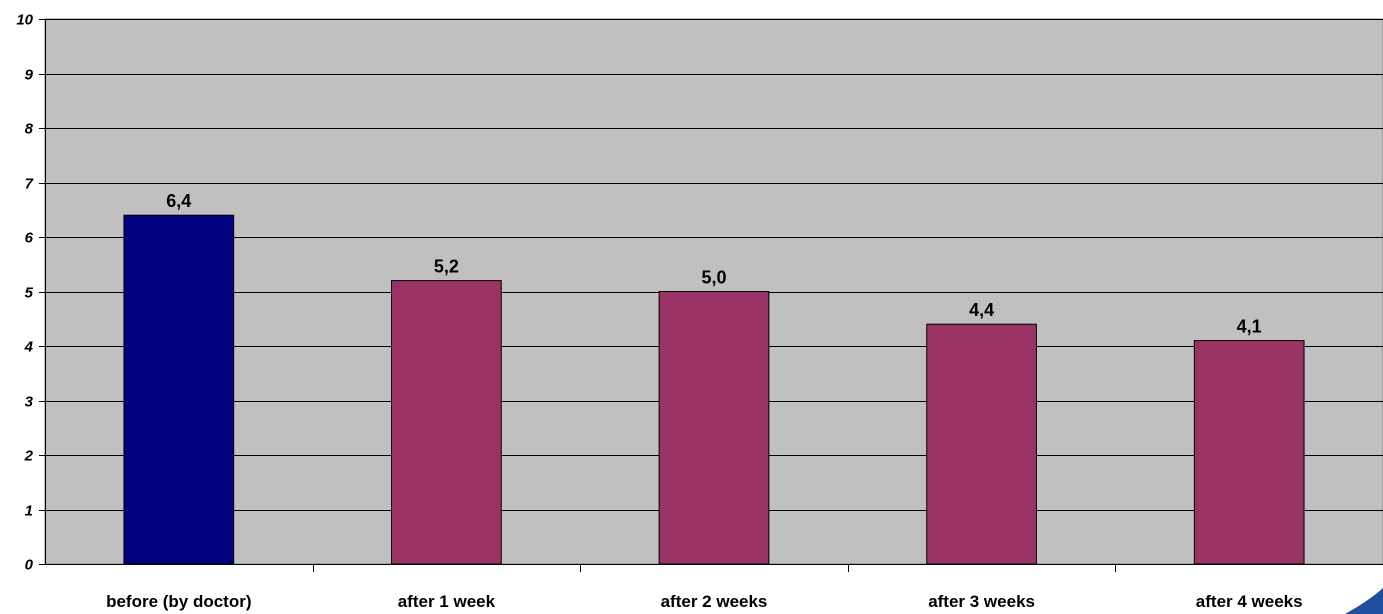 The image size is (1383, 614). What do you see at coordinates (1249, 601) in the screenshot?
I see `x-category-label: after 4 weeks` at bounding box center [1249, 601].